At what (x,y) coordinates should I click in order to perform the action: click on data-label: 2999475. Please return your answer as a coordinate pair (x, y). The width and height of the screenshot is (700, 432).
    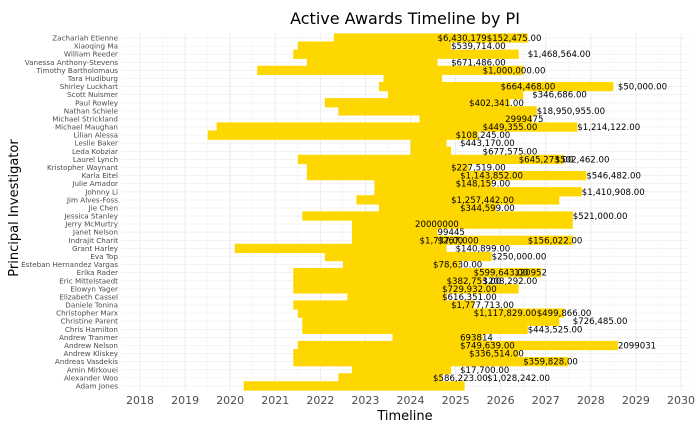
    Looking at the image, I should click on (524, 120).